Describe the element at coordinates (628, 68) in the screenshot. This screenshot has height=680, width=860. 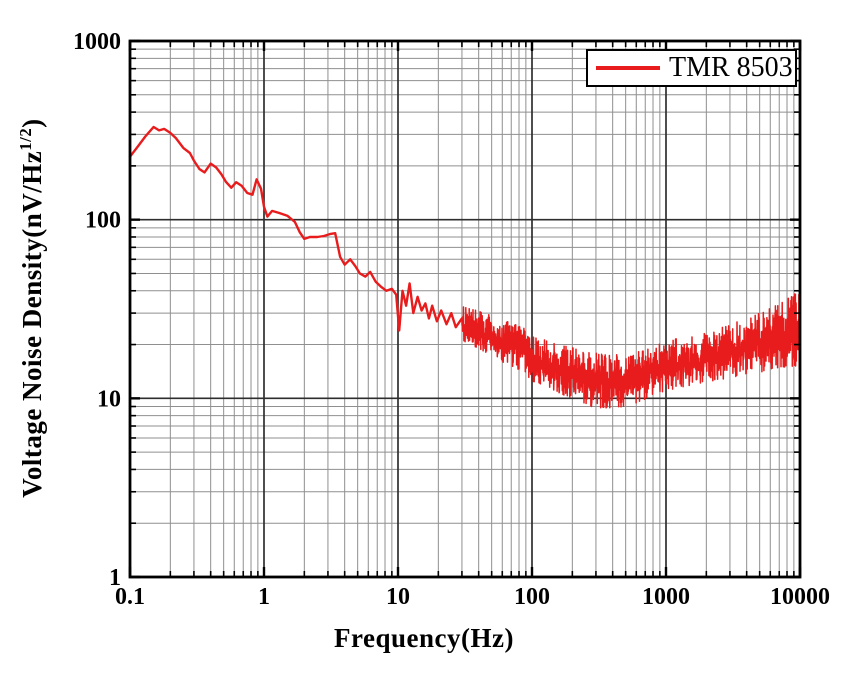
I see `legend-line-sample` at that location.